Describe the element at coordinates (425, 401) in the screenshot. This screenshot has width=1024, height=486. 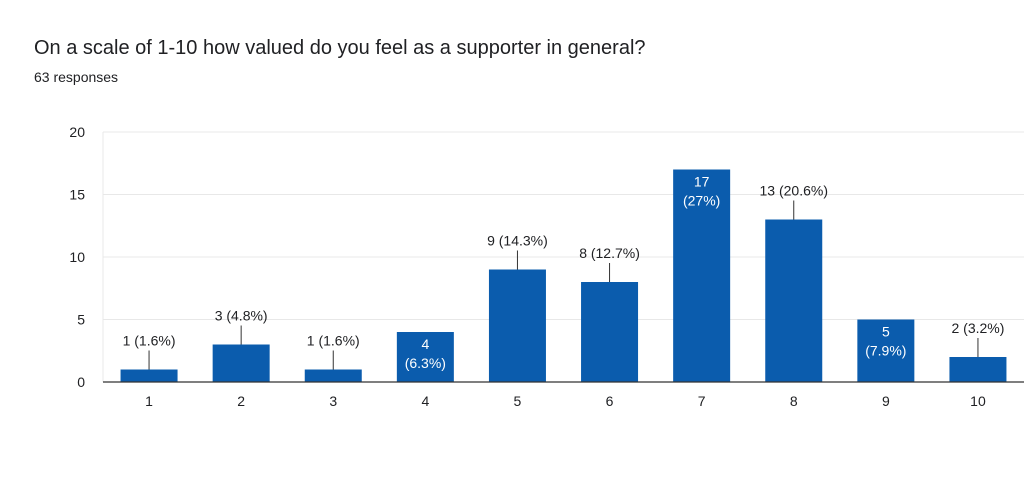
I see `x-tick-label: 4` at that location.